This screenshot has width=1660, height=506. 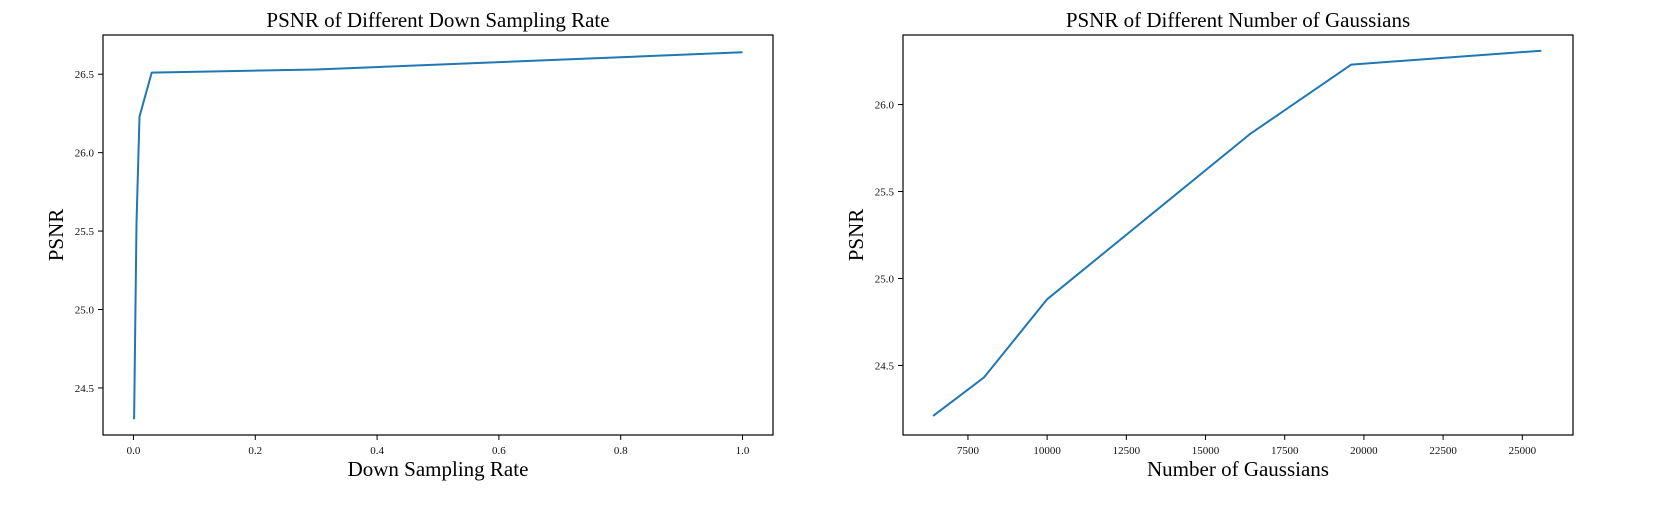 What do you see at coordinates (968, 451) in the screenshot?
I see `x-tick-label: 7500` at bounding box center [968, 451].